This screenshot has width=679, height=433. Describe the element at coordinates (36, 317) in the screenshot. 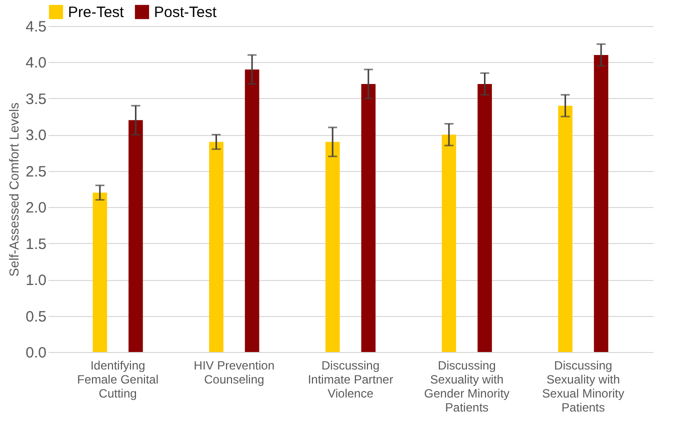

I see `y-tick-label: 0.5` at that location.